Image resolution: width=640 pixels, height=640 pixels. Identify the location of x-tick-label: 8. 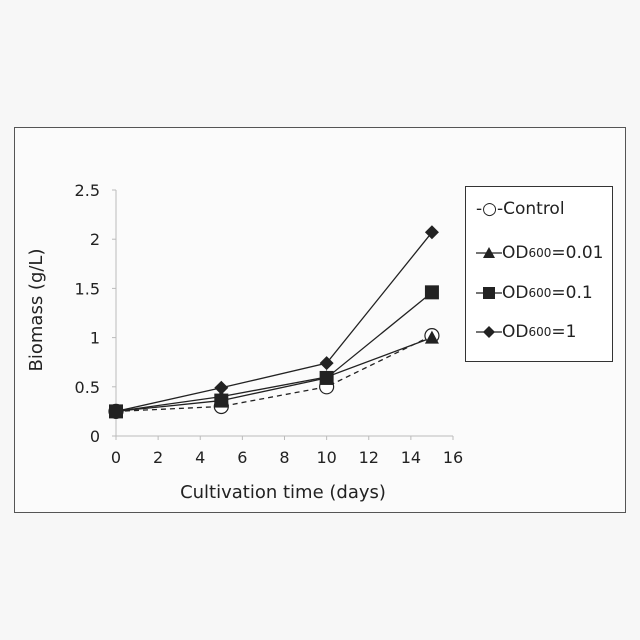
(284, 457).